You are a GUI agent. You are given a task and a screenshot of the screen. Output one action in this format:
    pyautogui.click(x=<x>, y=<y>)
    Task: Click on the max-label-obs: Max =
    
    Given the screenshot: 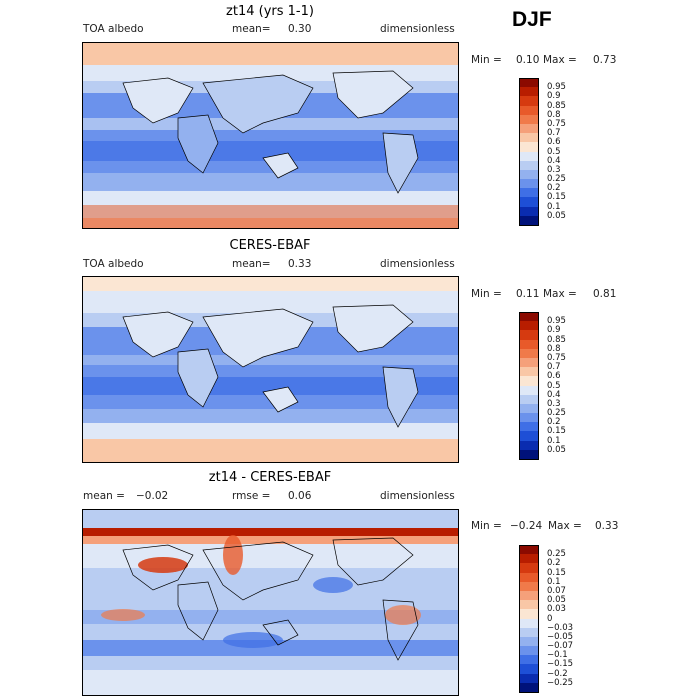 What is the action you would take?
    pyautogui.click(x=560, y=294)
    